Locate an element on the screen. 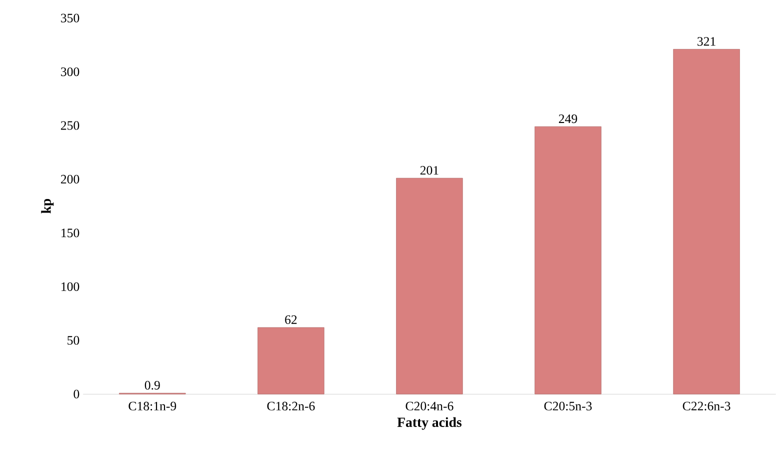 The width and height of the screenshot is (776, 466). x-tick-label: C22:6n-3 is located at coordinates (706, 406).